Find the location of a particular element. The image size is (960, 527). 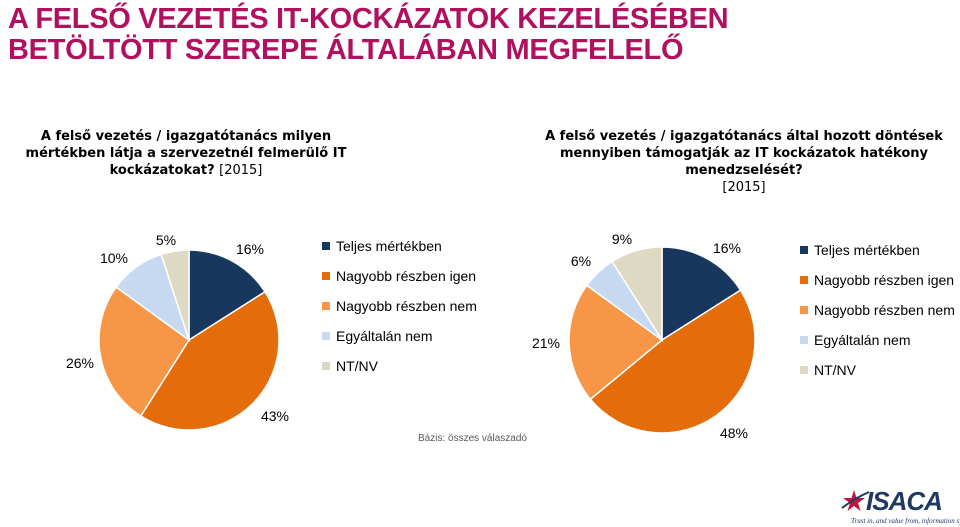

legend-1-label-teljes: Teljes mértékben is located at coordinates (389, 246).